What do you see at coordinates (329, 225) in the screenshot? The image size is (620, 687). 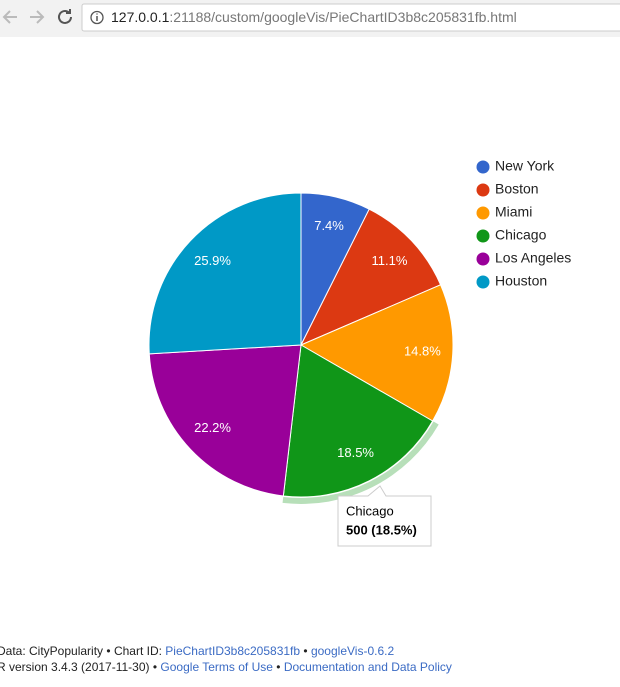 I see `slice-label: 7.4%` at bounding box center [329, 225].